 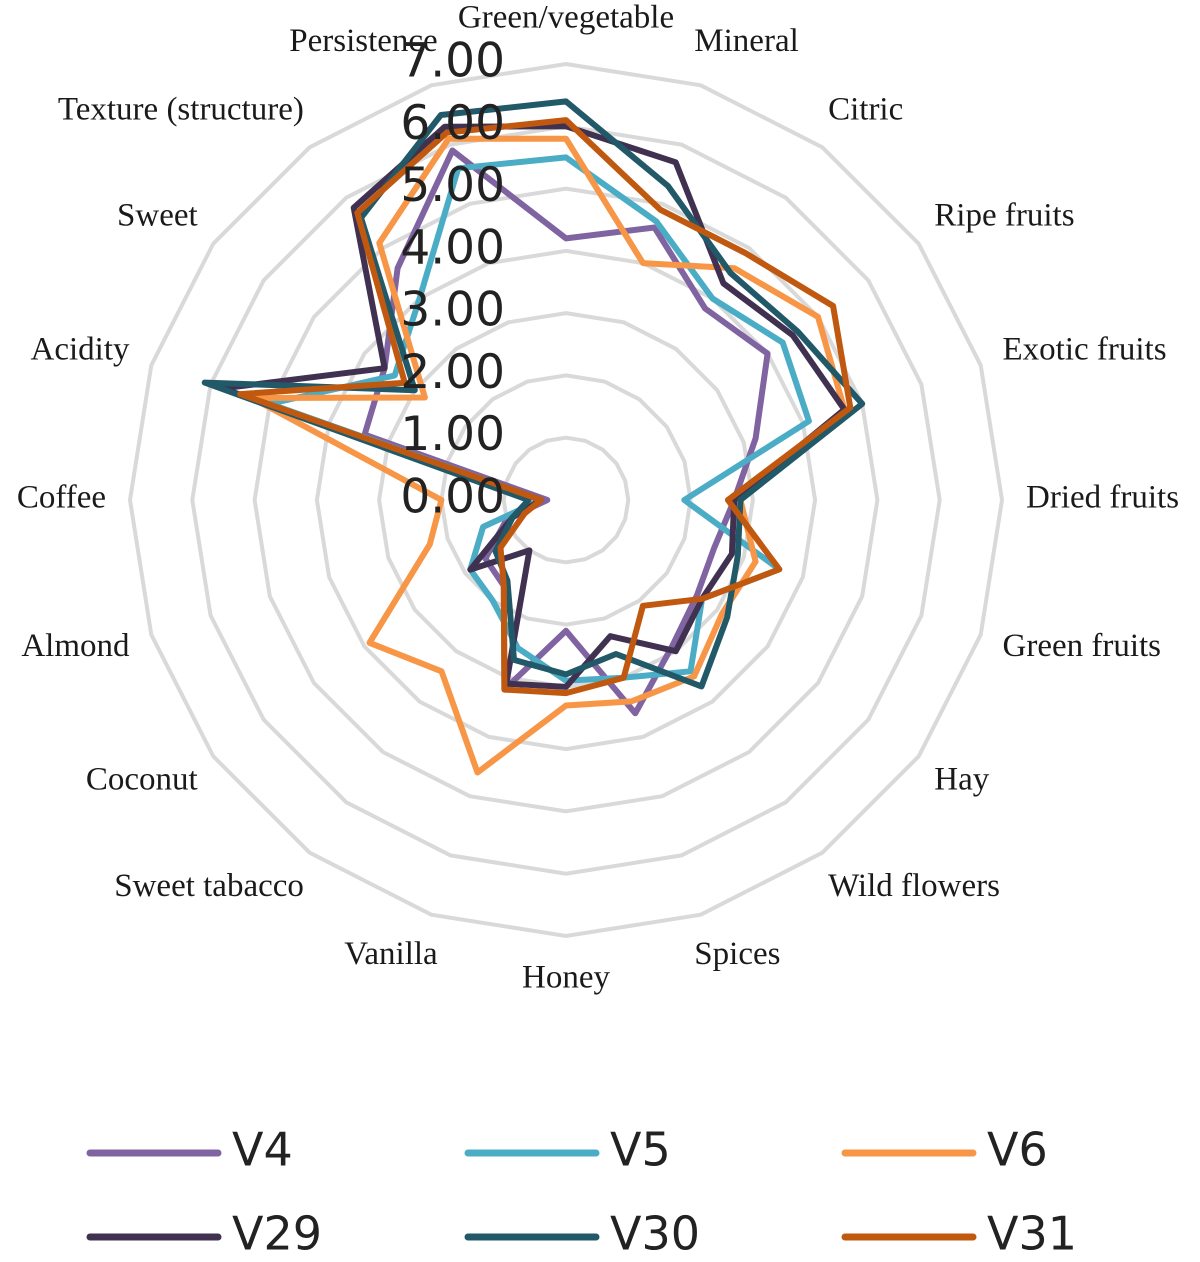 What do you see at coordinates (277, 1234) in the screenshot?
I see `legend-label-v29: V29` at bounding box center [277, 1234].